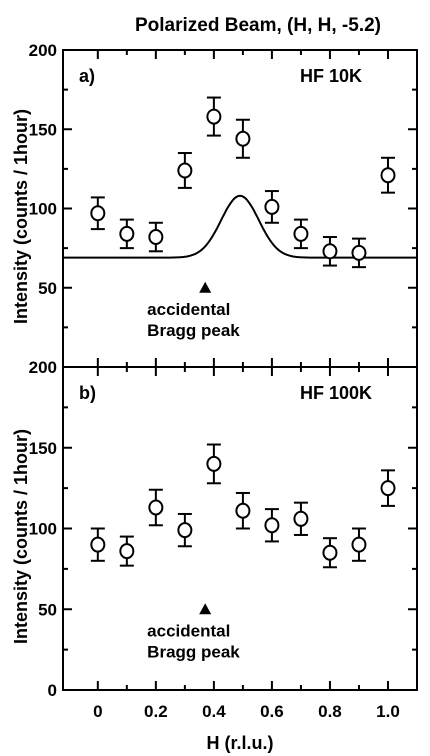 The height and width of the screenshot is (756, 430). I want to click on panel-condition: HF 10K, so click(331, 76).